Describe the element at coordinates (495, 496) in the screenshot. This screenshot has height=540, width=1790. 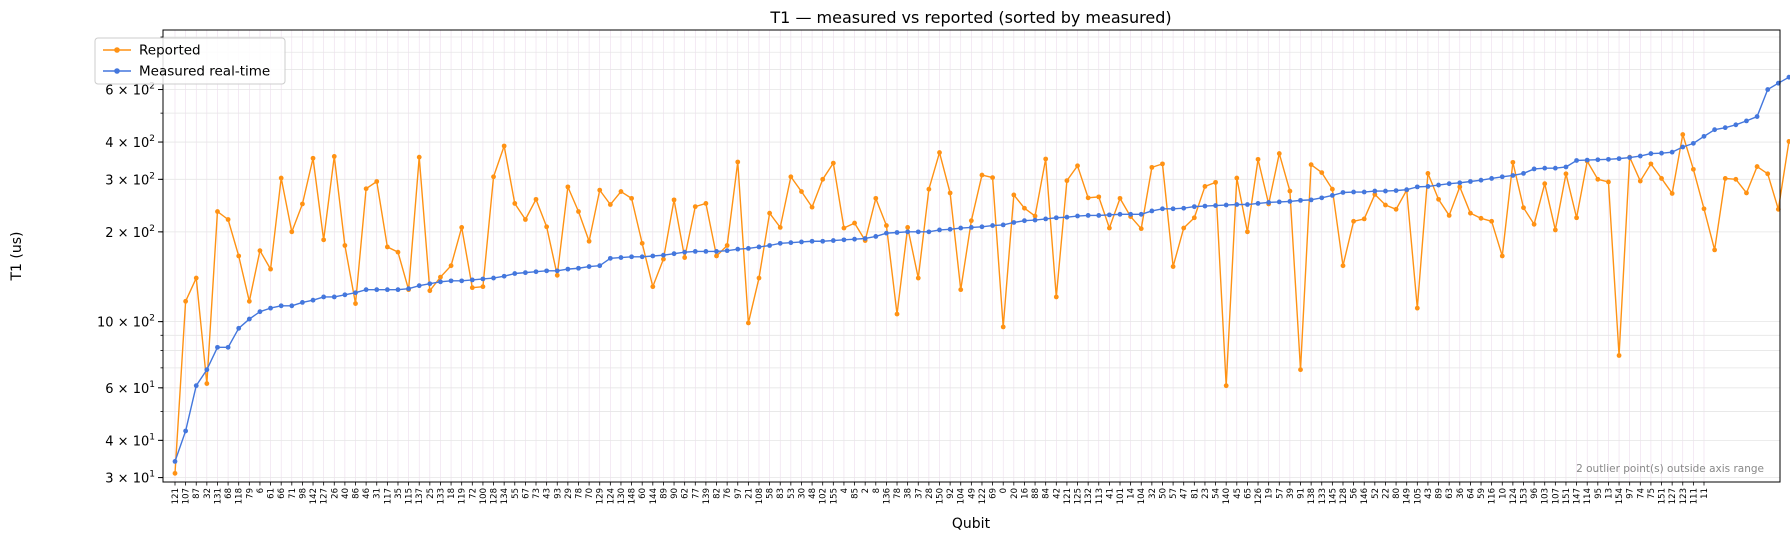
I see `x-tick-label: 128` at that location.